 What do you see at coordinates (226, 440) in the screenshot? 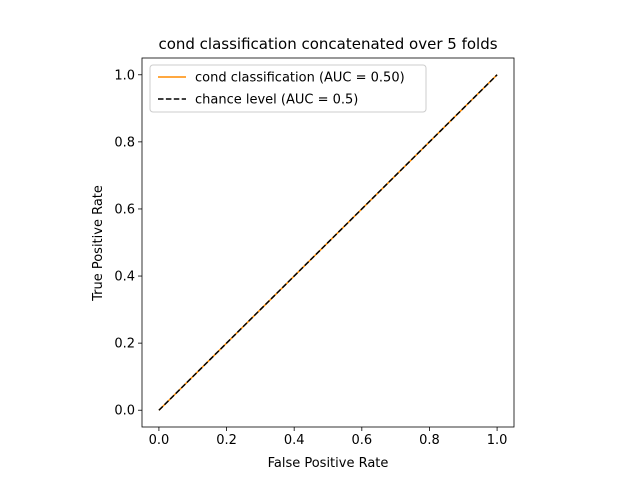
I see `x-tick-label: 0.2` at bounding box center [226, 440].